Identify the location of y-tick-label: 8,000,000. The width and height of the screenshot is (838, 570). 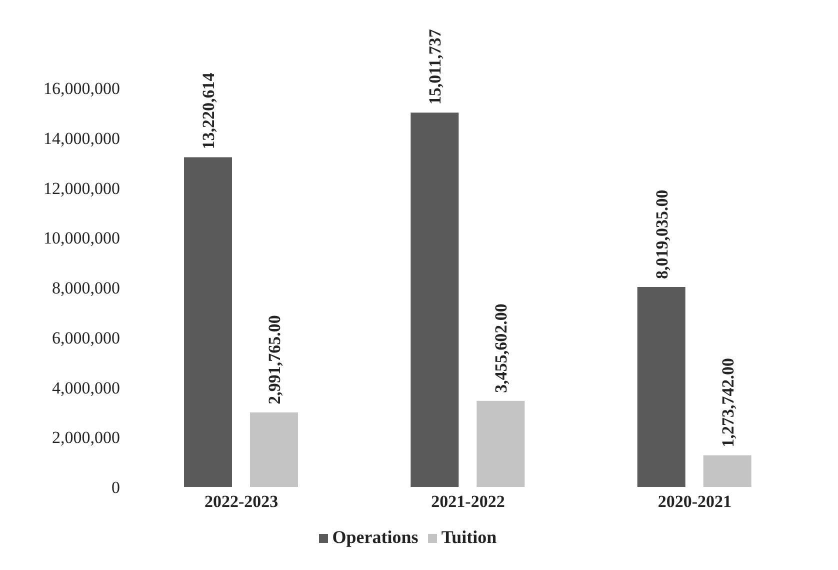
(86, 288).